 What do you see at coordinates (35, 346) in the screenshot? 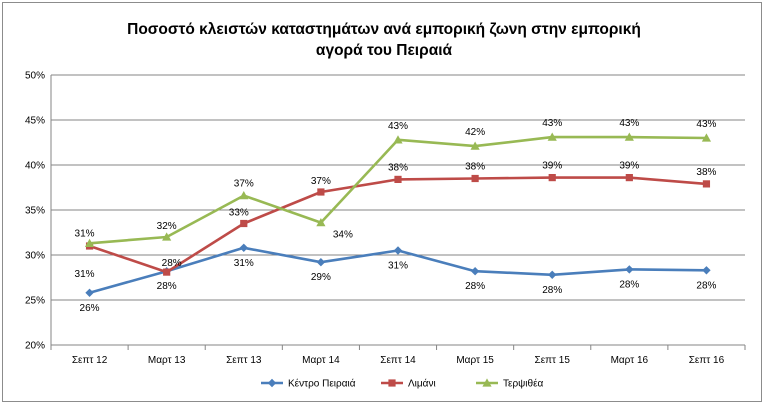
I see `y-tick-label: 20%` at bounding box center [35, 346].